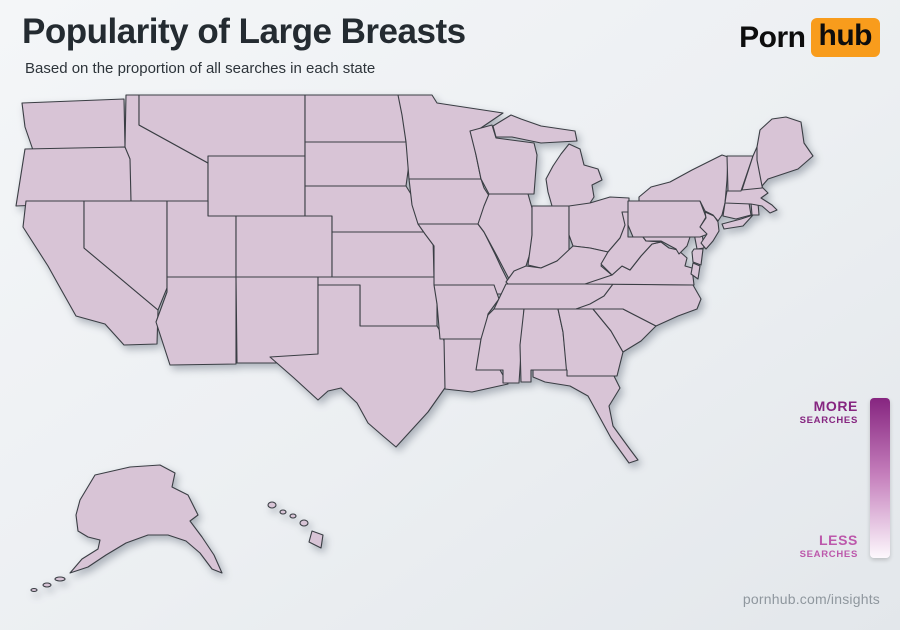 The image size is (900, 630). Describe the element at coordinates (737, 222) in the screenshot. I see `state-new-york-long-island` at that location.